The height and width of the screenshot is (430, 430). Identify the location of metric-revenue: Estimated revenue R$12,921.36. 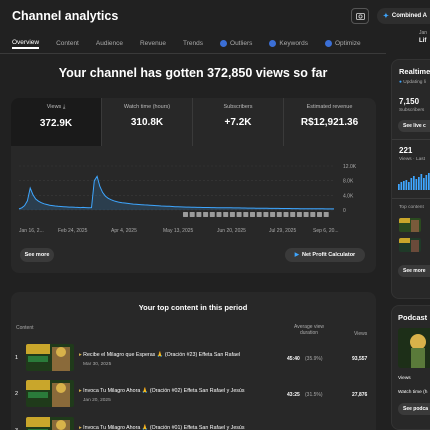
(329, 122).